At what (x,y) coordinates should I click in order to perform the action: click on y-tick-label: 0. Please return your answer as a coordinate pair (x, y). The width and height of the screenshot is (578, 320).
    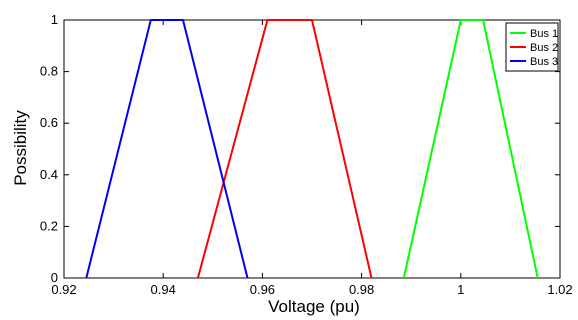
    Looking at the image, I should click on (54, 277).